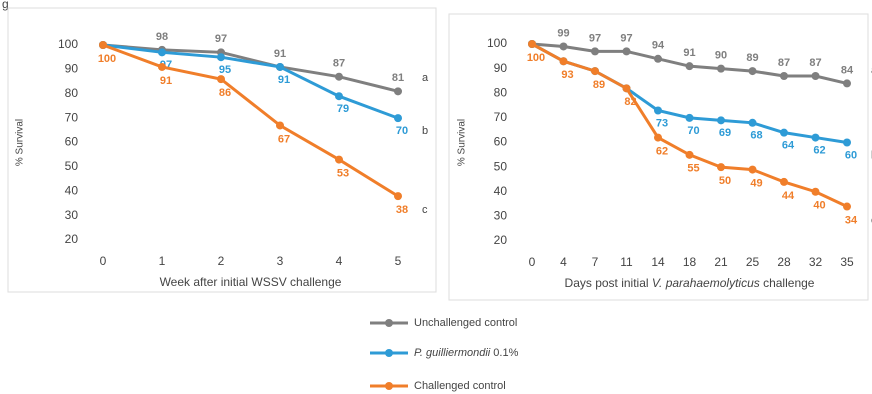  Describe the element at coordinates (756, 136) in the screenshot. I see `data-label: 68` at that location.